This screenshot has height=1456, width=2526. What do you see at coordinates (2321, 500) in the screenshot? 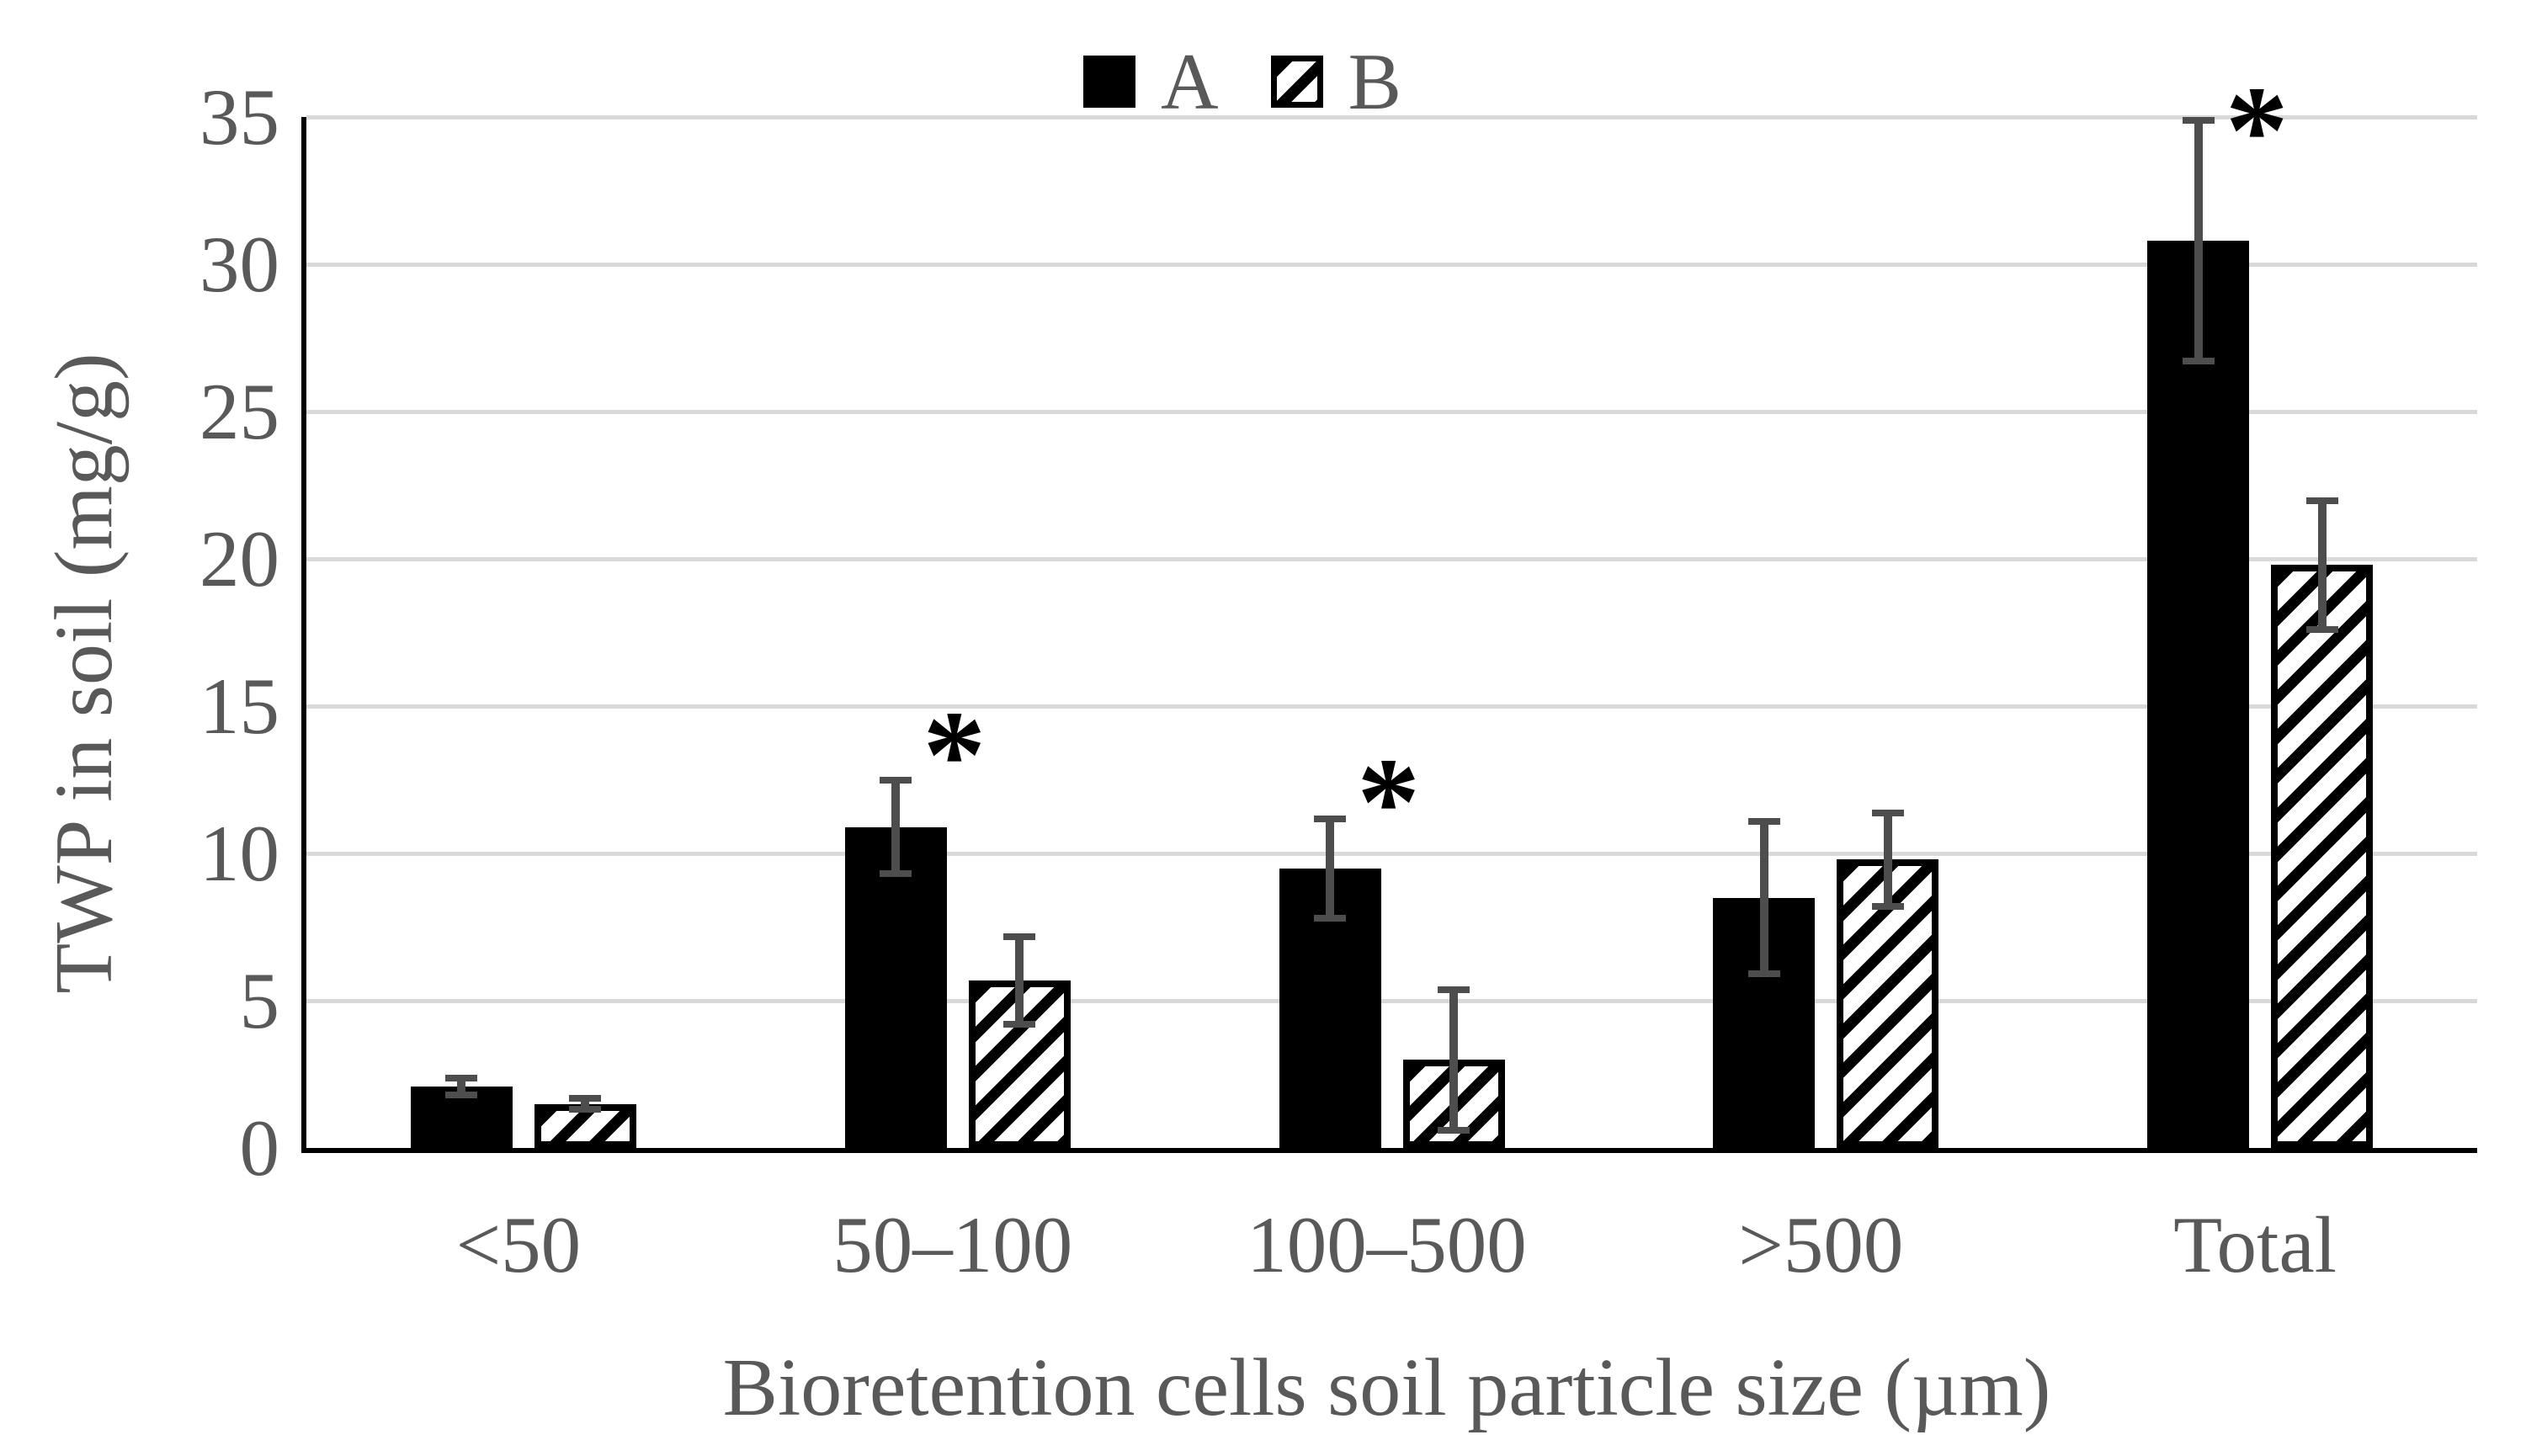
I see `error-bar-cap-top-b-Total` at bounding box center [2321, 500].